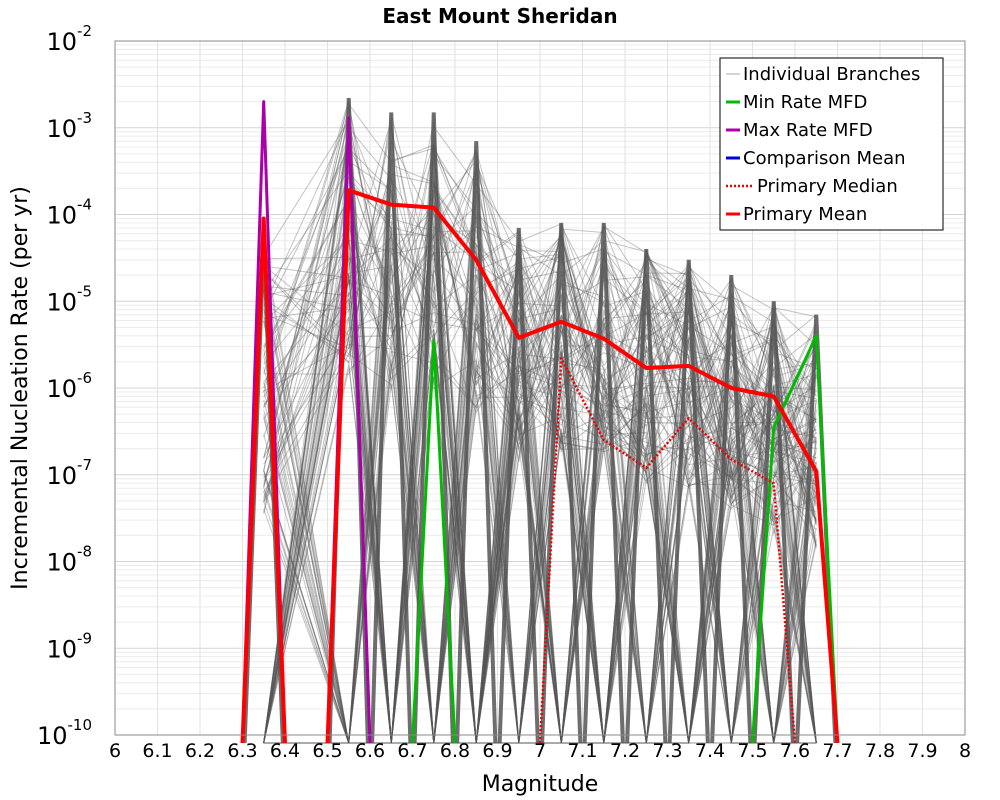 The width and height of the screenshot is (1000, 800). I want to click on x-tick-label: 6.9, so click(497, 751).